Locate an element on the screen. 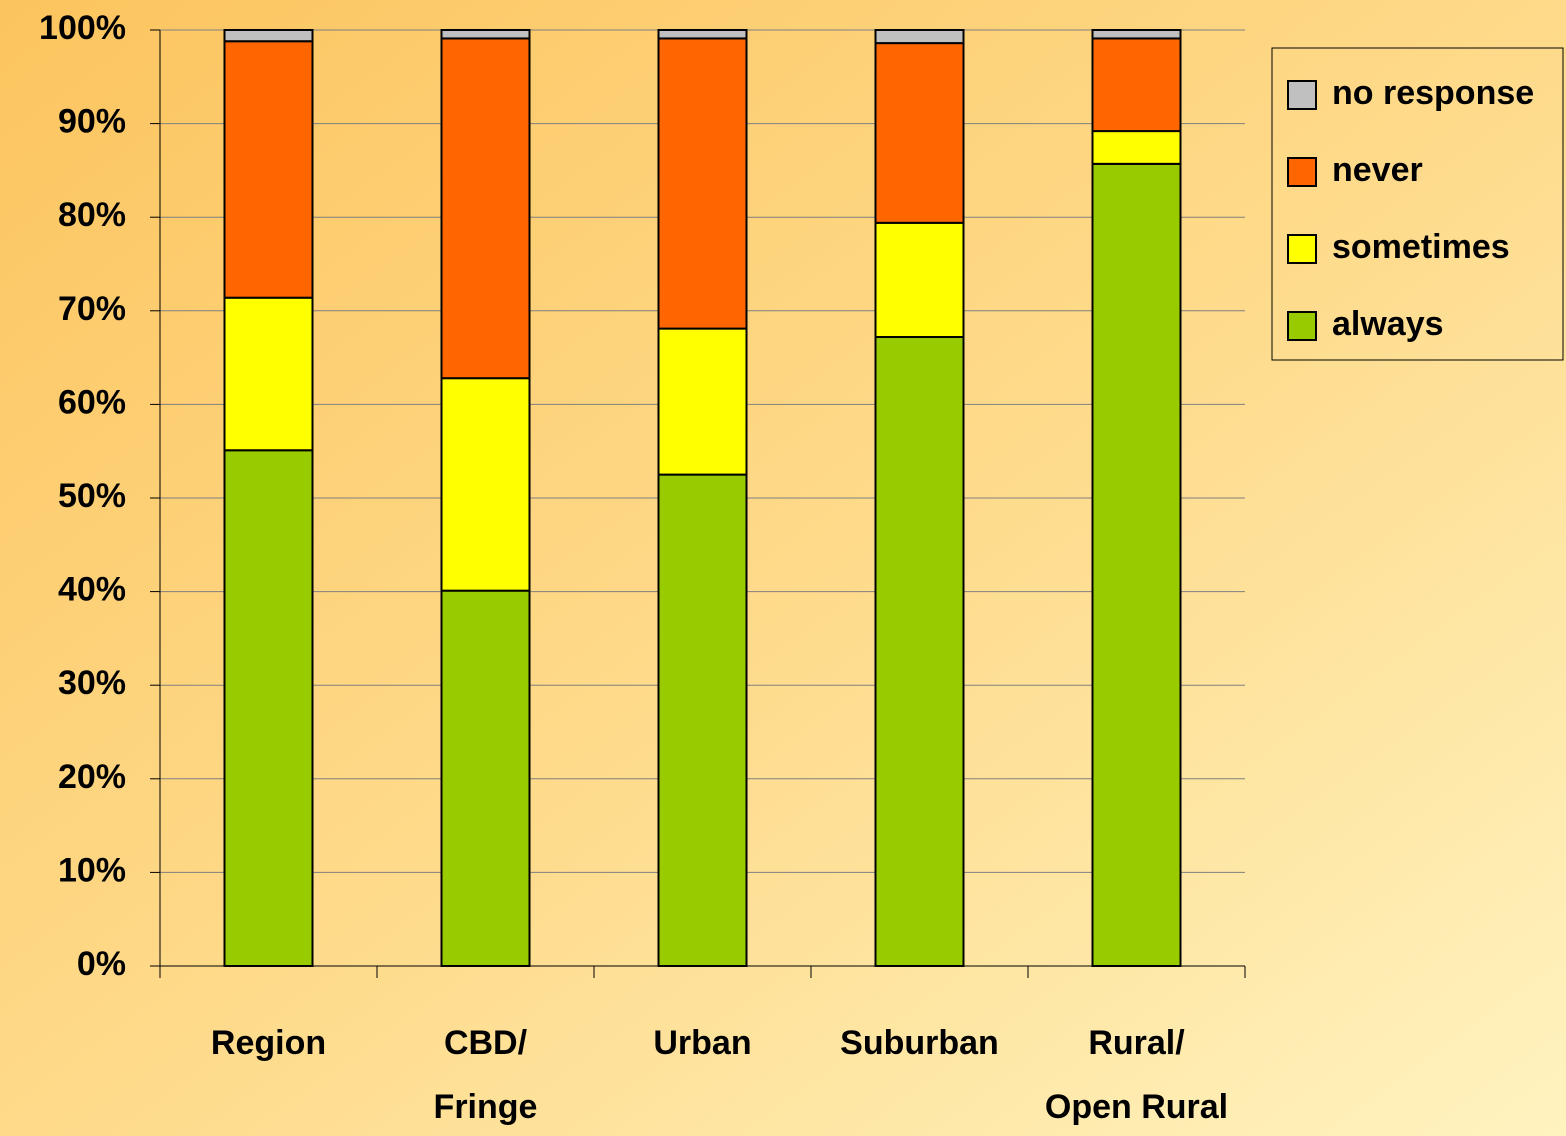  legend-label: no response is located at coordinates (1433, 93).